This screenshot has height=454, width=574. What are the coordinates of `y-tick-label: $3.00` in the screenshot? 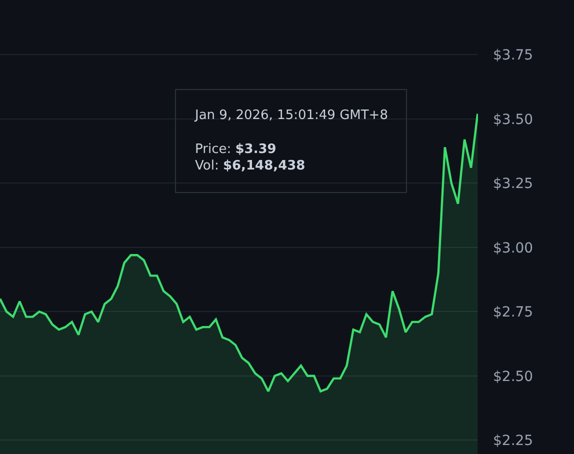 It's located at (513, 248).